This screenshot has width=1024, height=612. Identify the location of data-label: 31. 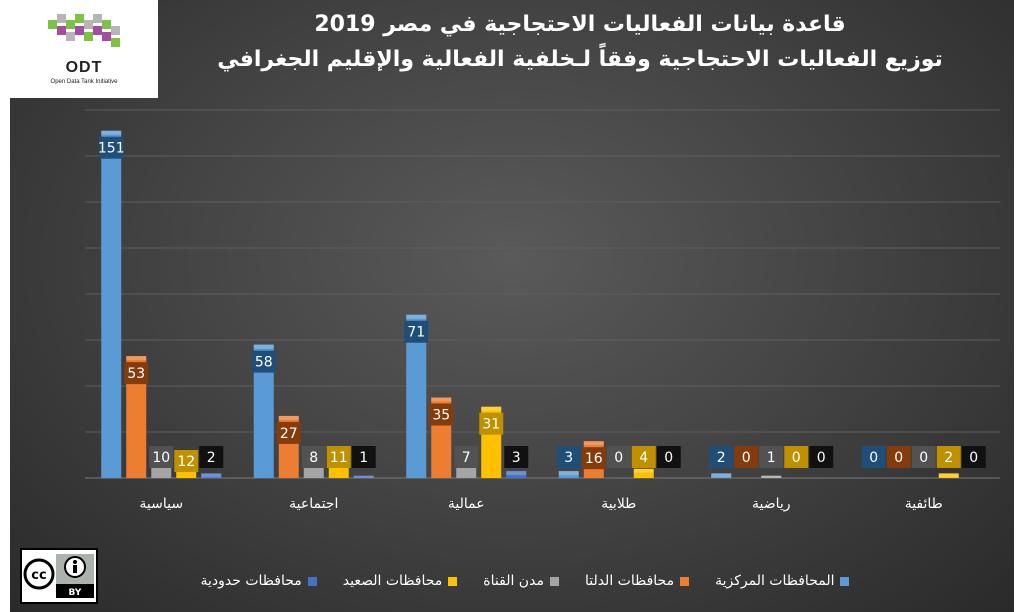
(491, 425).